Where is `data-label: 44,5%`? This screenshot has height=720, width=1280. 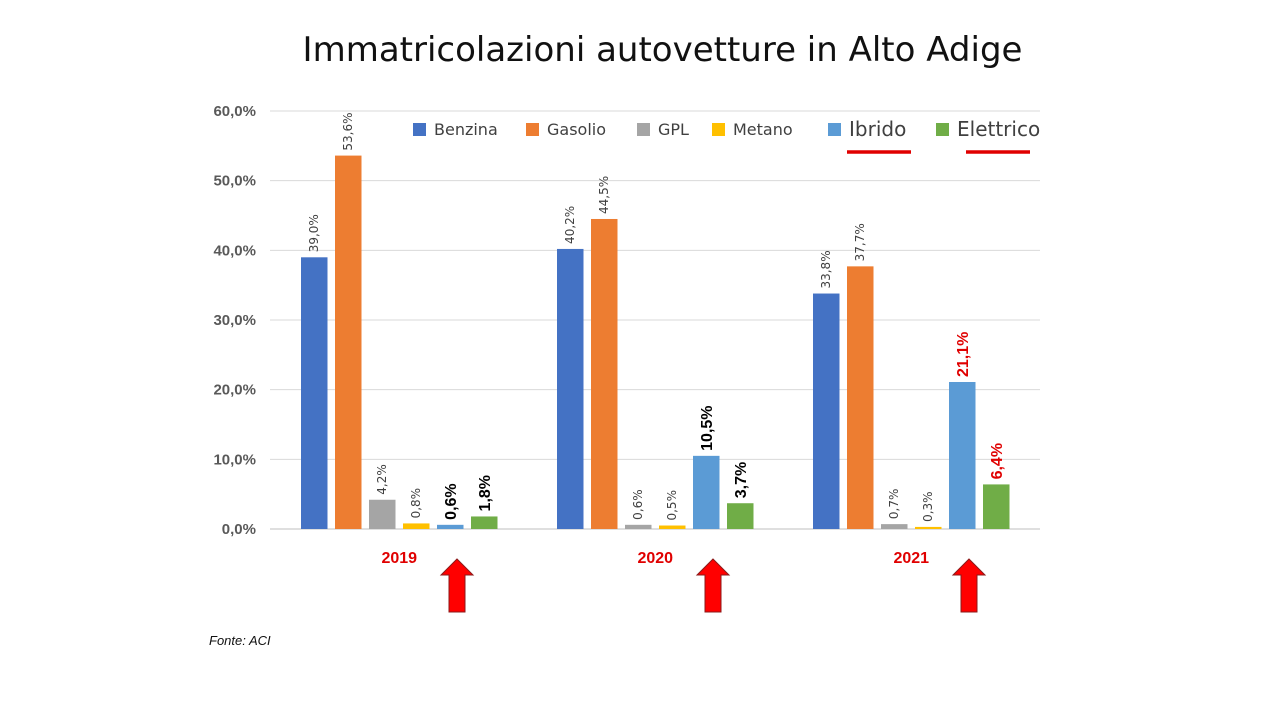
data-label: 44,5% is located at coordinates (604, 195).